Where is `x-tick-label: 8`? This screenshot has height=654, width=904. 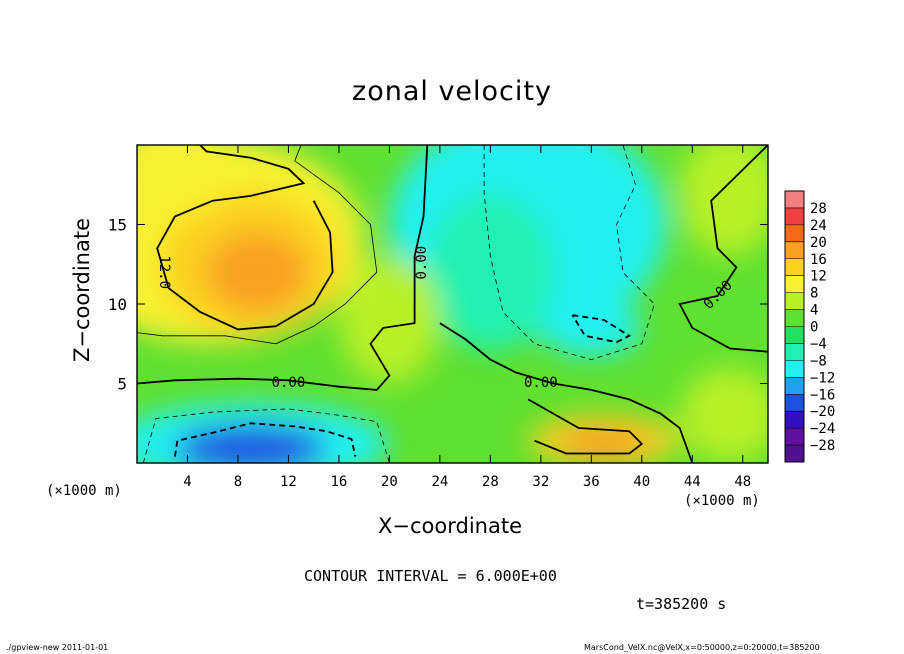
x-tick-label: 8 is located at coordinates (238, 482).